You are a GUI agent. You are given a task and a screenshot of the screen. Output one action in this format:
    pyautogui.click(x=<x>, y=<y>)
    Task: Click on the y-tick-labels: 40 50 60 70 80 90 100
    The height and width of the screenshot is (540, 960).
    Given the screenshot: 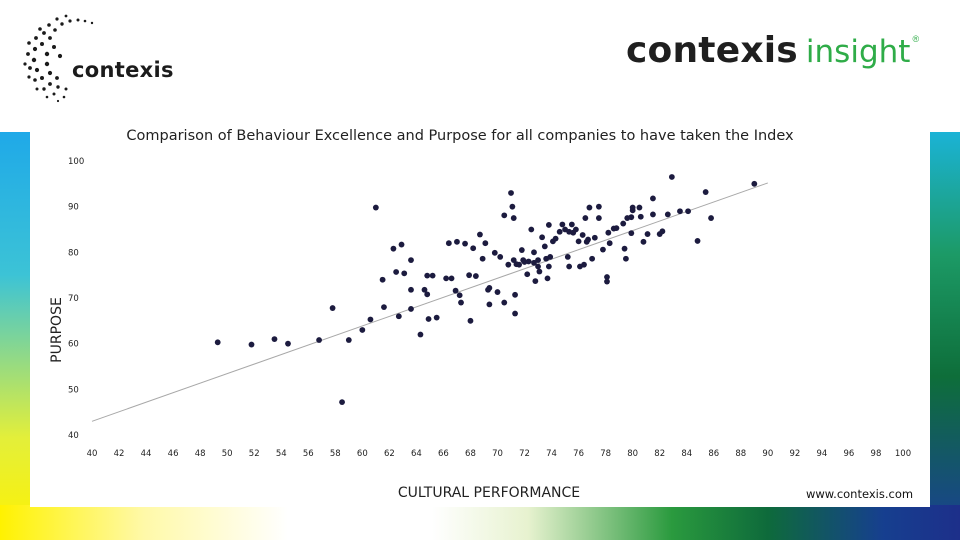 What is the action you would take?
    pyautogui.click(x=76, y=299)
    